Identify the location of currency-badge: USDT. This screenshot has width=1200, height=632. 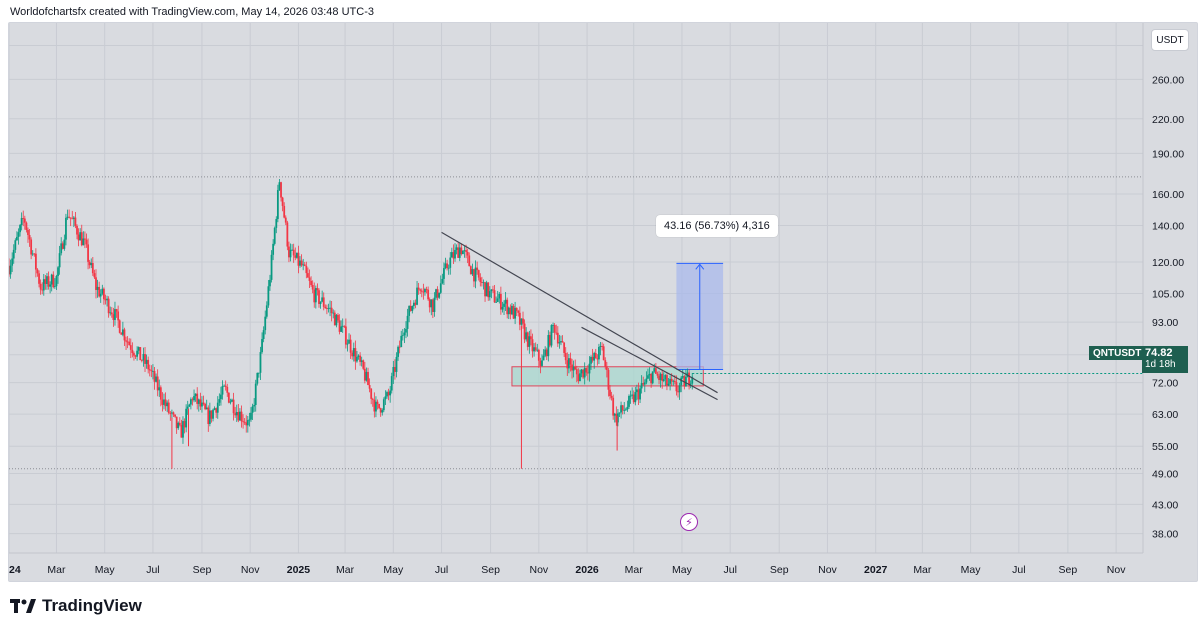
(1170, 40).